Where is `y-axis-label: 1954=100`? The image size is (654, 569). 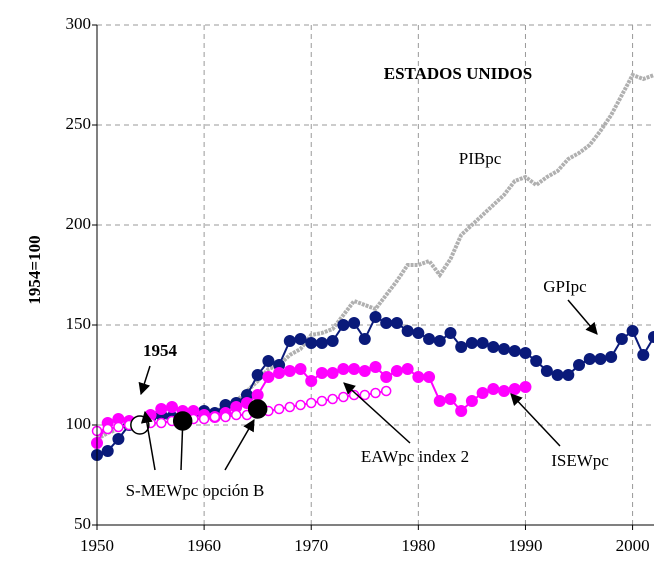
y-axis-label: 1954=100 is located at coordinates (34, 269).